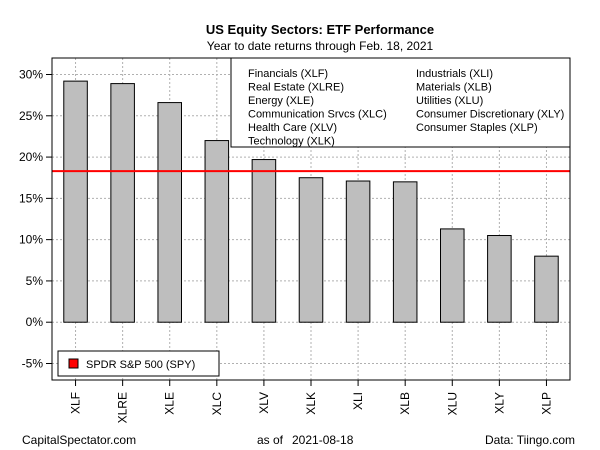 Image resolution: width=600 pixels, height=450 pixels. Describe the element at coordinates (358, 401) in the screenshot. I see `x-tick-label: XLI` at that location.